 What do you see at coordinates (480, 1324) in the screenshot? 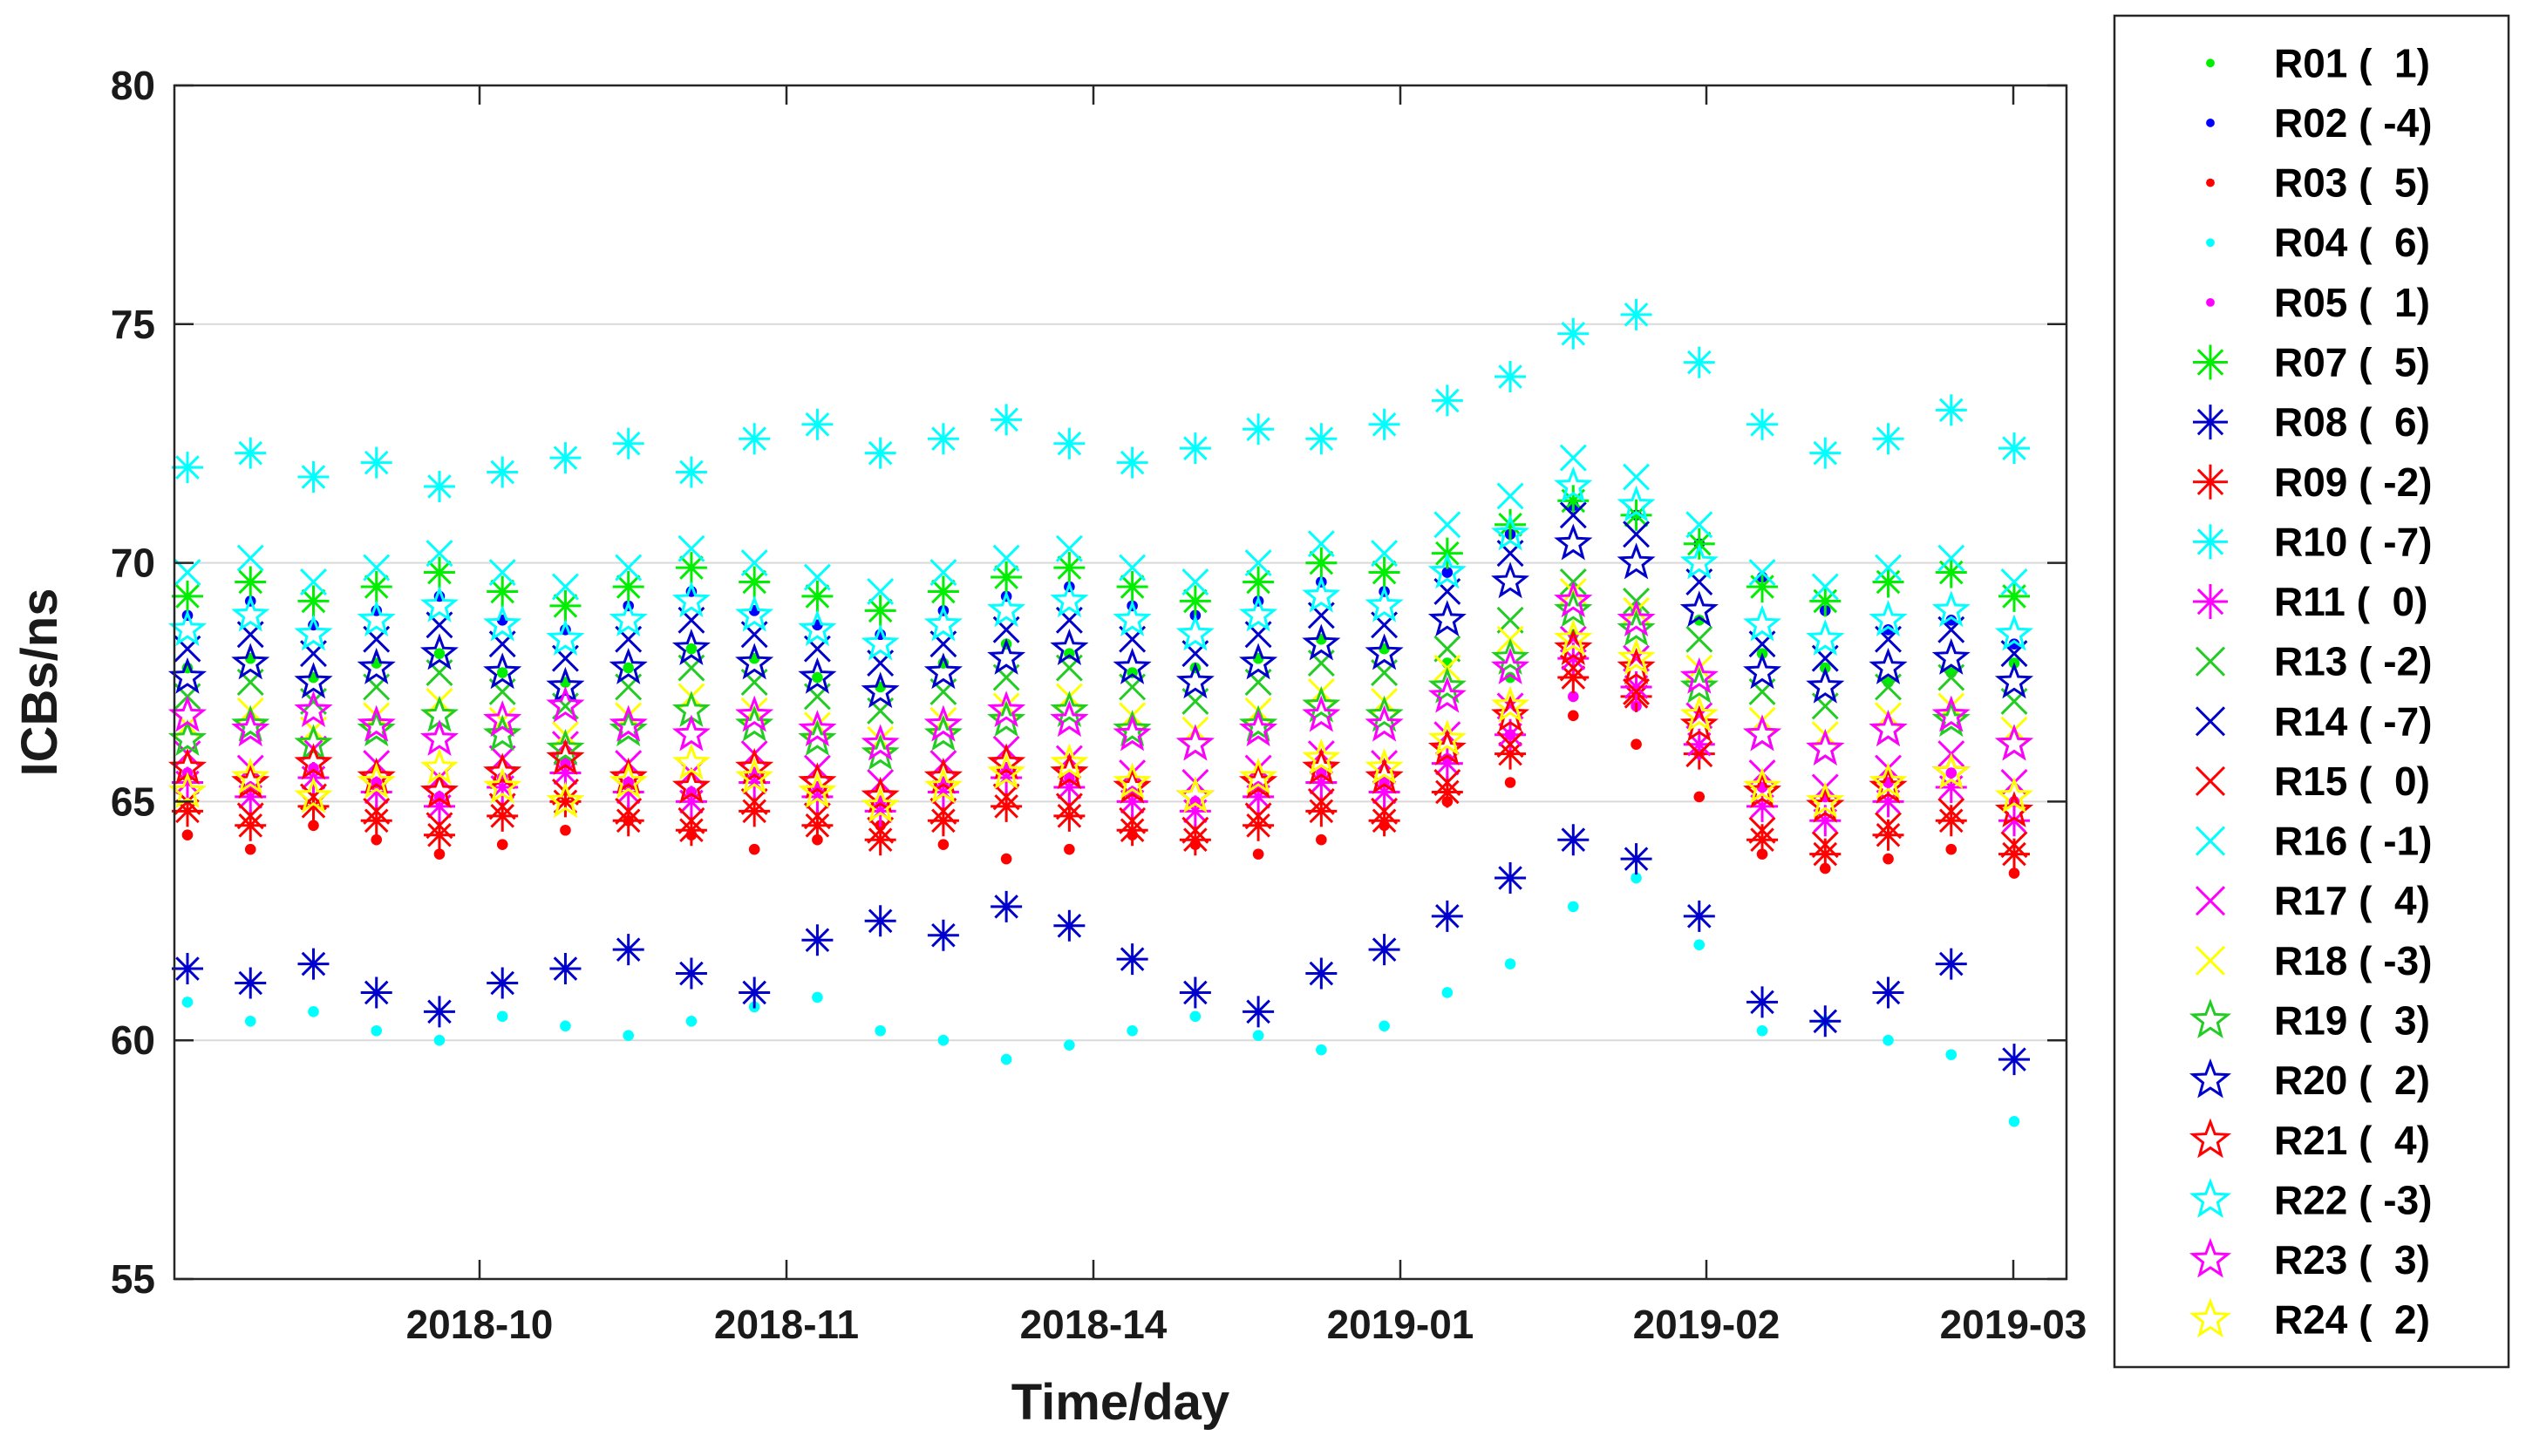
I see `x-tick-label: 2018-10` at bounding box center [480, 1324].